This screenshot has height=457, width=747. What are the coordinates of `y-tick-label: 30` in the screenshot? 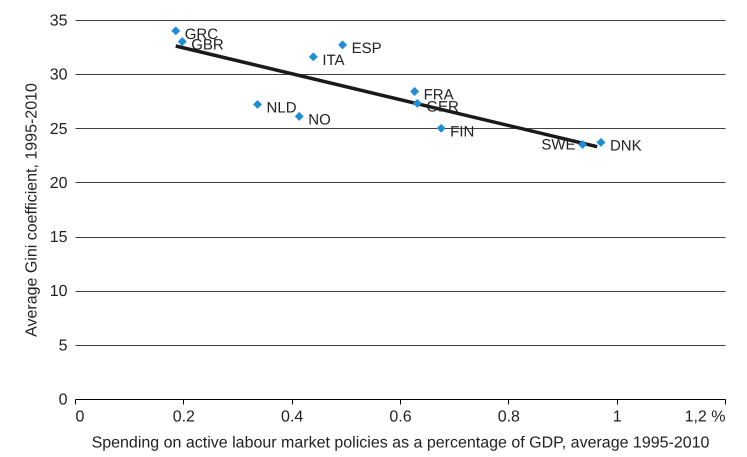 It's located at (59, 75).